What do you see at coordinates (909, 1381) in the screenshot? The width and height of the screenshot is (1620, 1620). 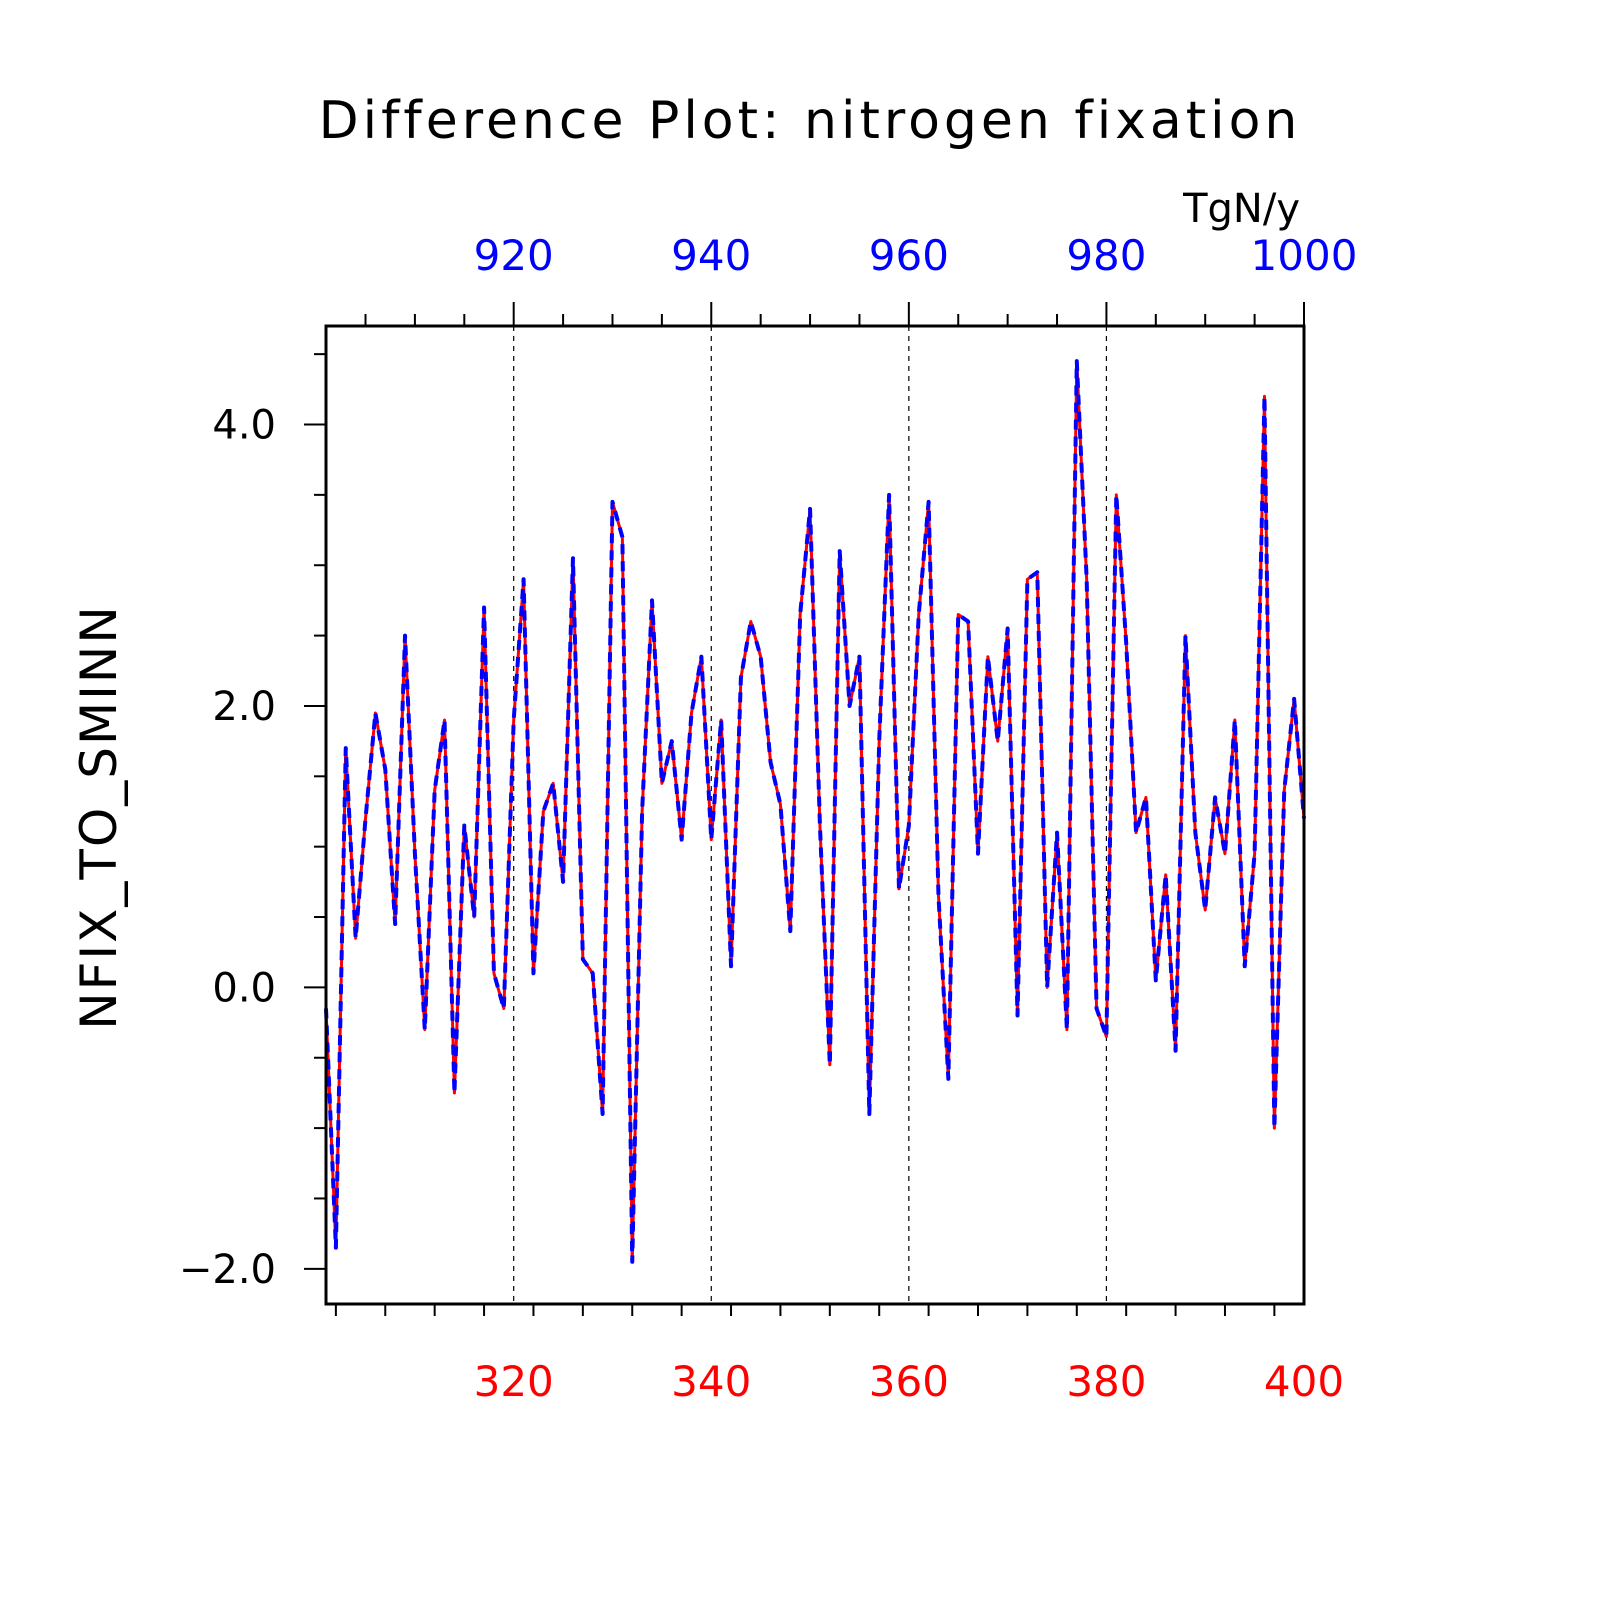 I see `x-bottom-tick-label: 360` at bounding box center [909, 1381].